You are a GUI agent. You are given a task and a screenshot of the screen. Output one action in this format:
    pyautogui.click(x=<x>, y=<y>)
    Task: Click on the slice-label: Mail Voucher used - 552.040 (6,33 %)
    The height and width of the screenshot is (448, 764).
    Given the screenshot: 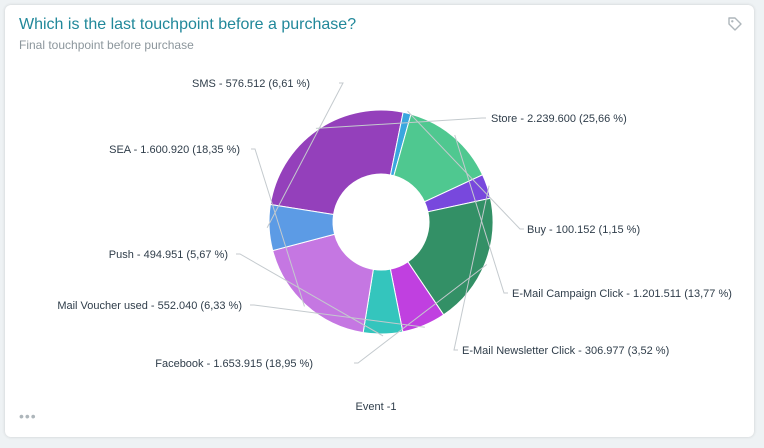 What is the action you would take?
    pyautogui.click(x=149, y=306)
    